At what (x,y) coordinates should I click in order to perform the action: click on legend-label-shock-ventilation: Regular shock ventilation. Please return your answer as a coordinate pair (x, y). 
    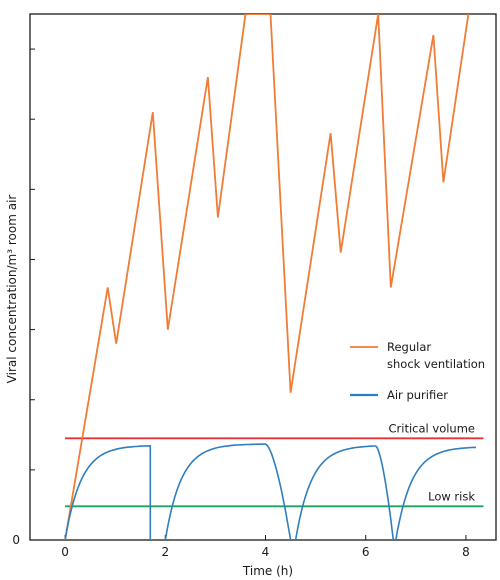
    Looking at the image, I should click on (436, 355).